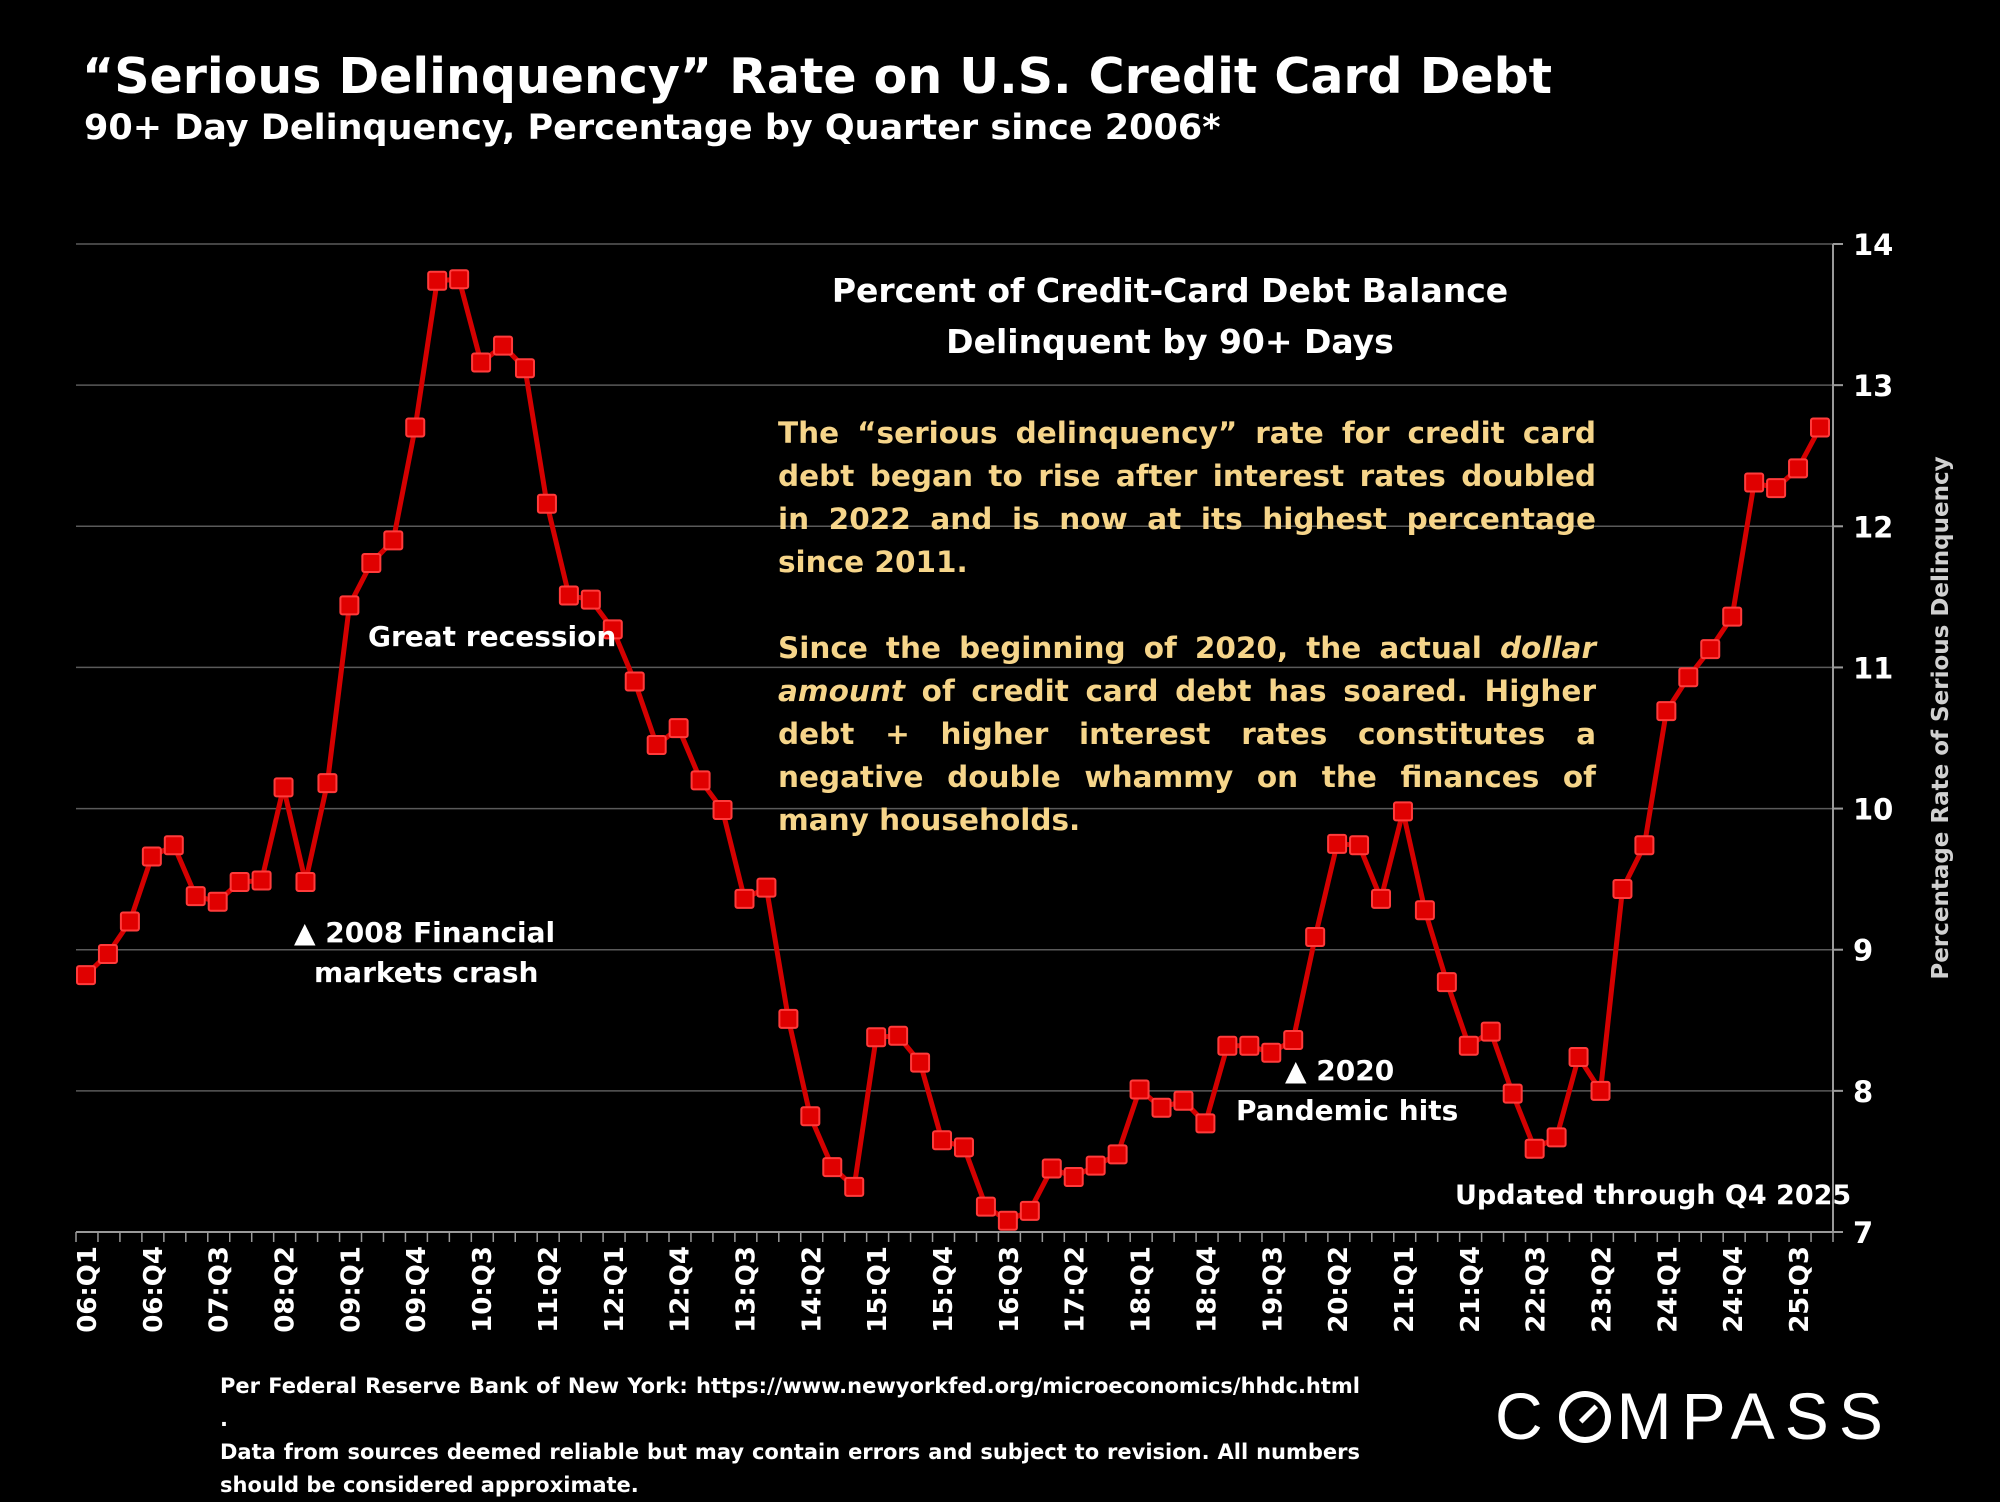 The image size is (2000, 1502). Describe the element at coordinates (1666, 711) in the screenshot. I see `data-point-24:Q1` at that location.